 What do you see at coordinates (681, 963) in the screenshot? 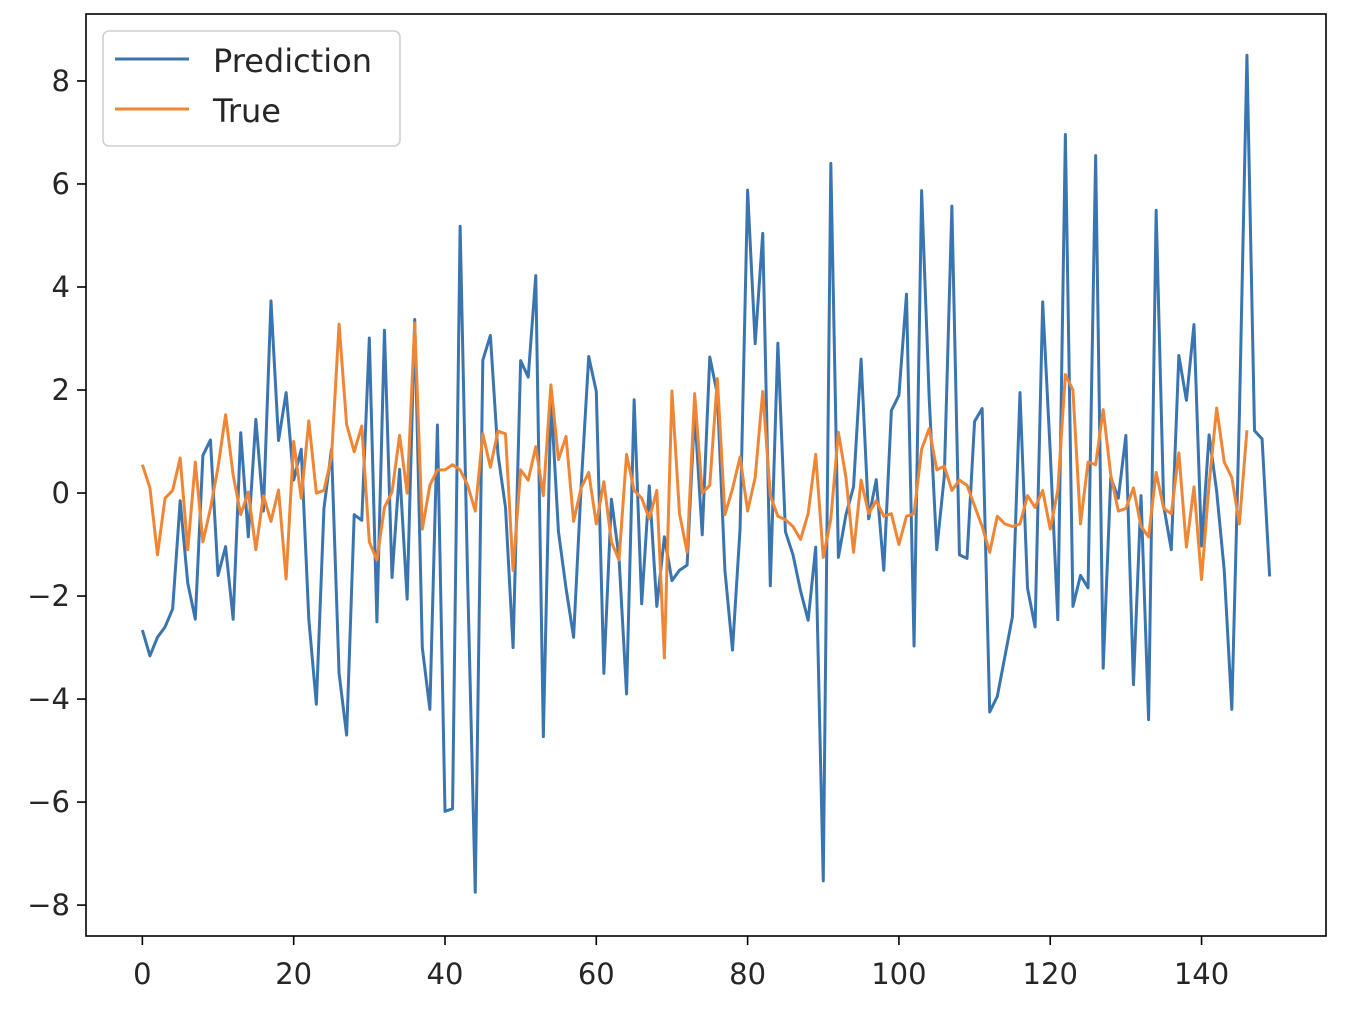
I see `x-axis: 0 20 40 60 80 100 120 140` at bounding box center [681, 963].